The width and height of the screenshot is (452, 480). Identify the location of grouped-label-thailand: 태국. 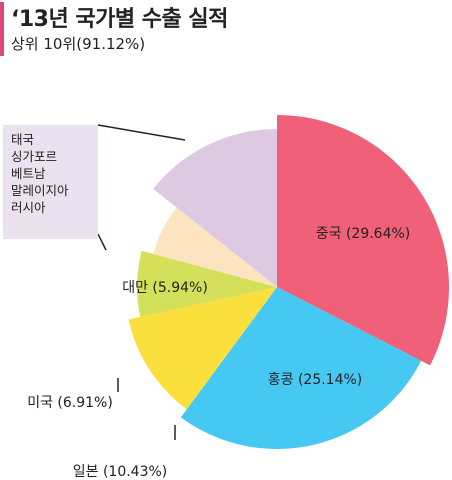
(23, 139).